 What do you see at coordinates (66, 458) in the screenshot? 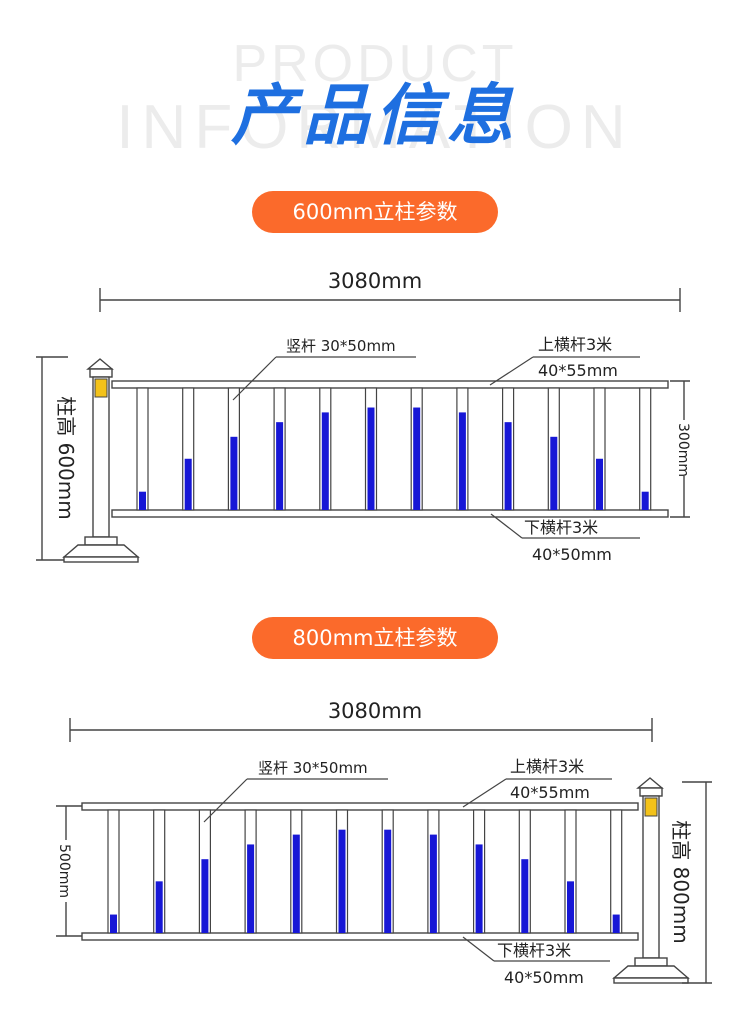
I see `post-height-label: 柱高 600mm` at bounding box center [66, 458].